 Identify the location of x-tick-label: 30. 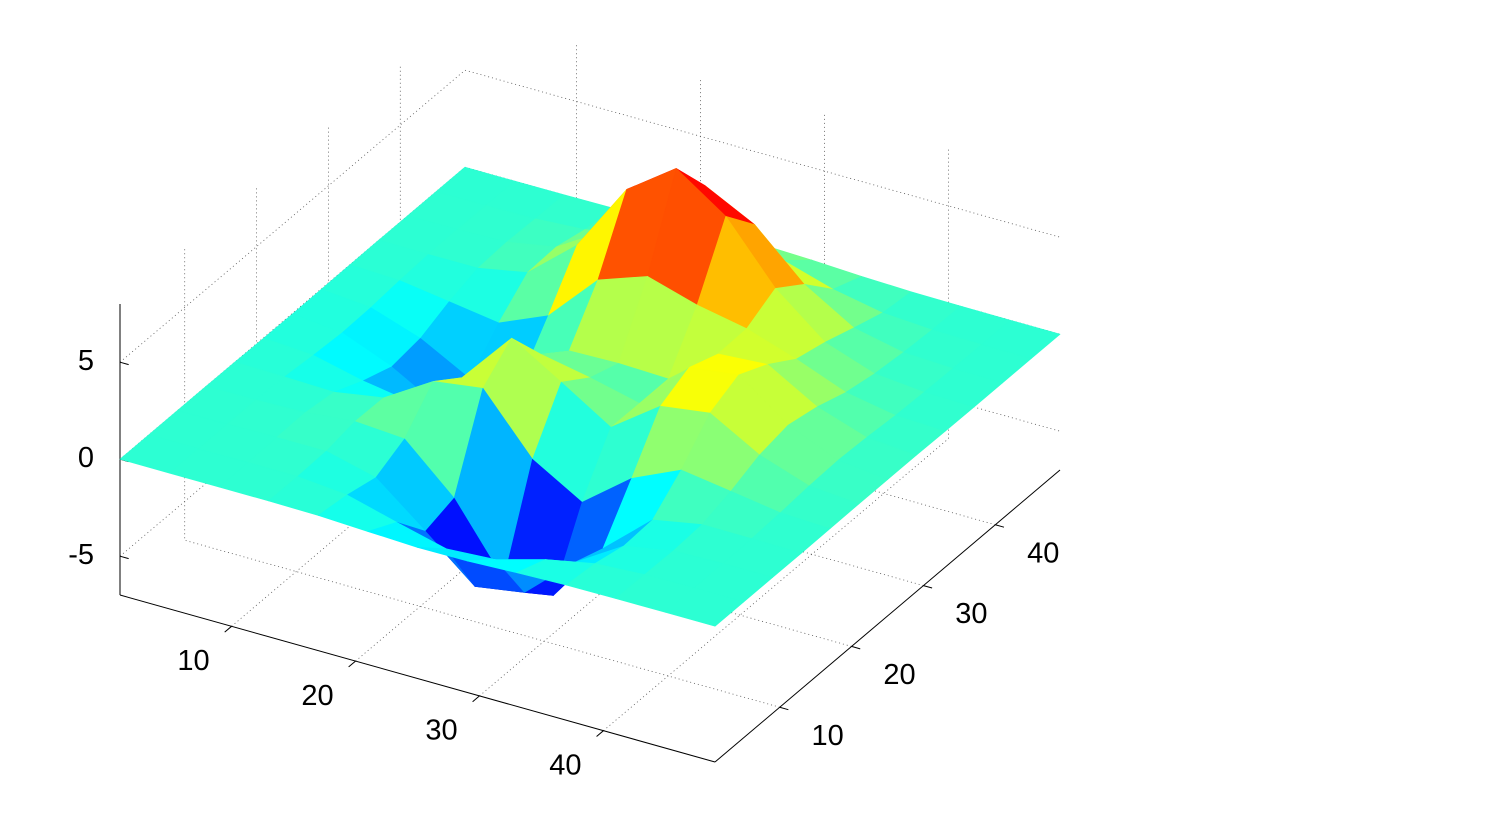
(441, 731).